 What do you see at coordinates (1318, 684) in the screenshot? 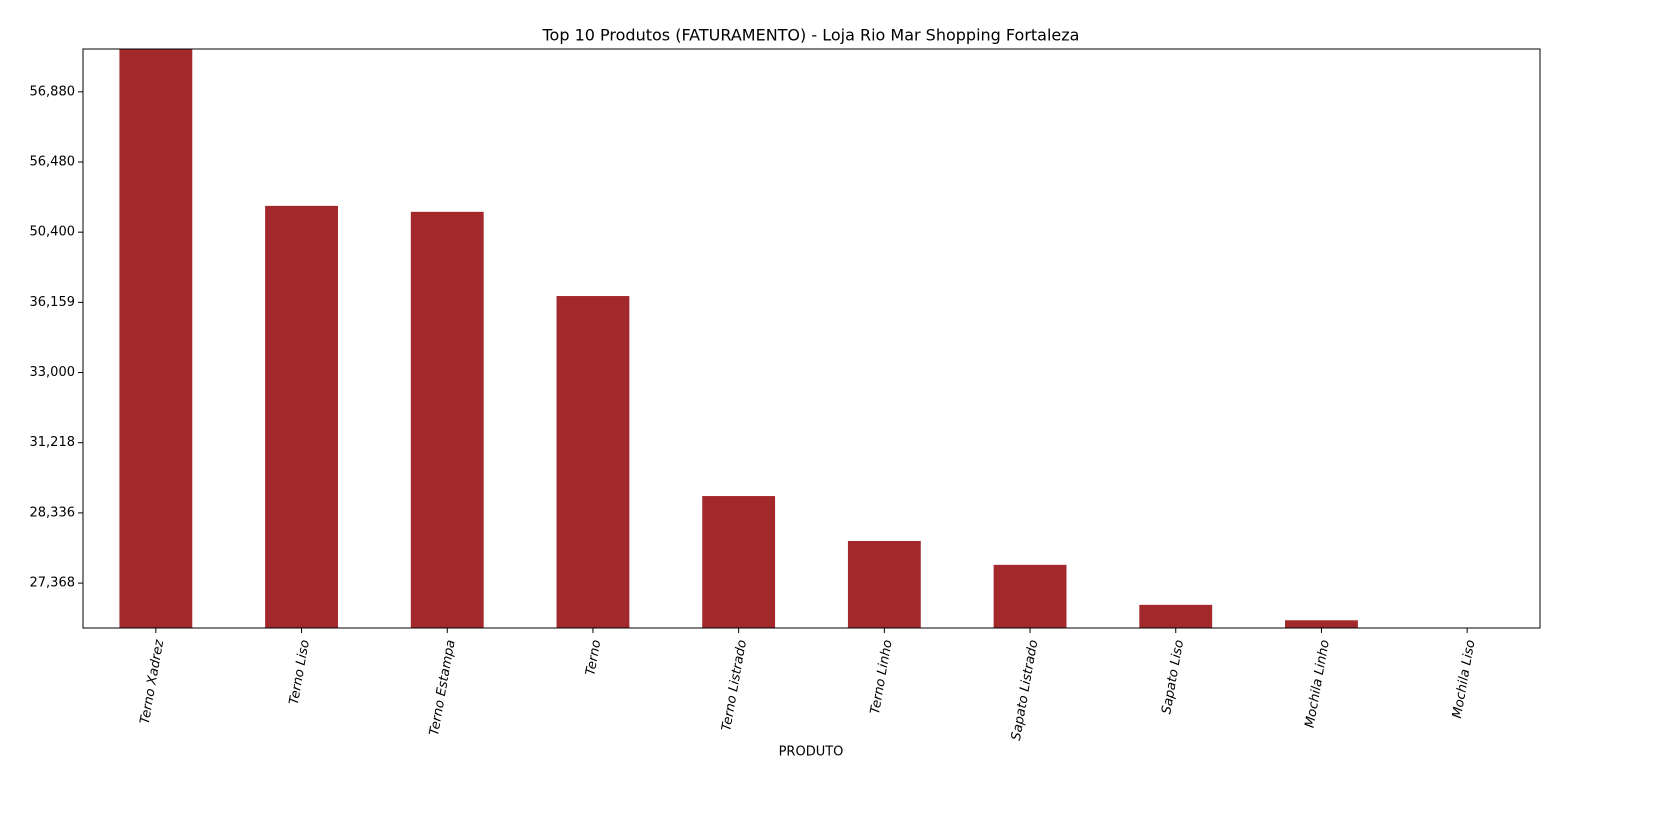
I see `x-tick-label: Mochila Linho` at bounding box center [1318, 684].